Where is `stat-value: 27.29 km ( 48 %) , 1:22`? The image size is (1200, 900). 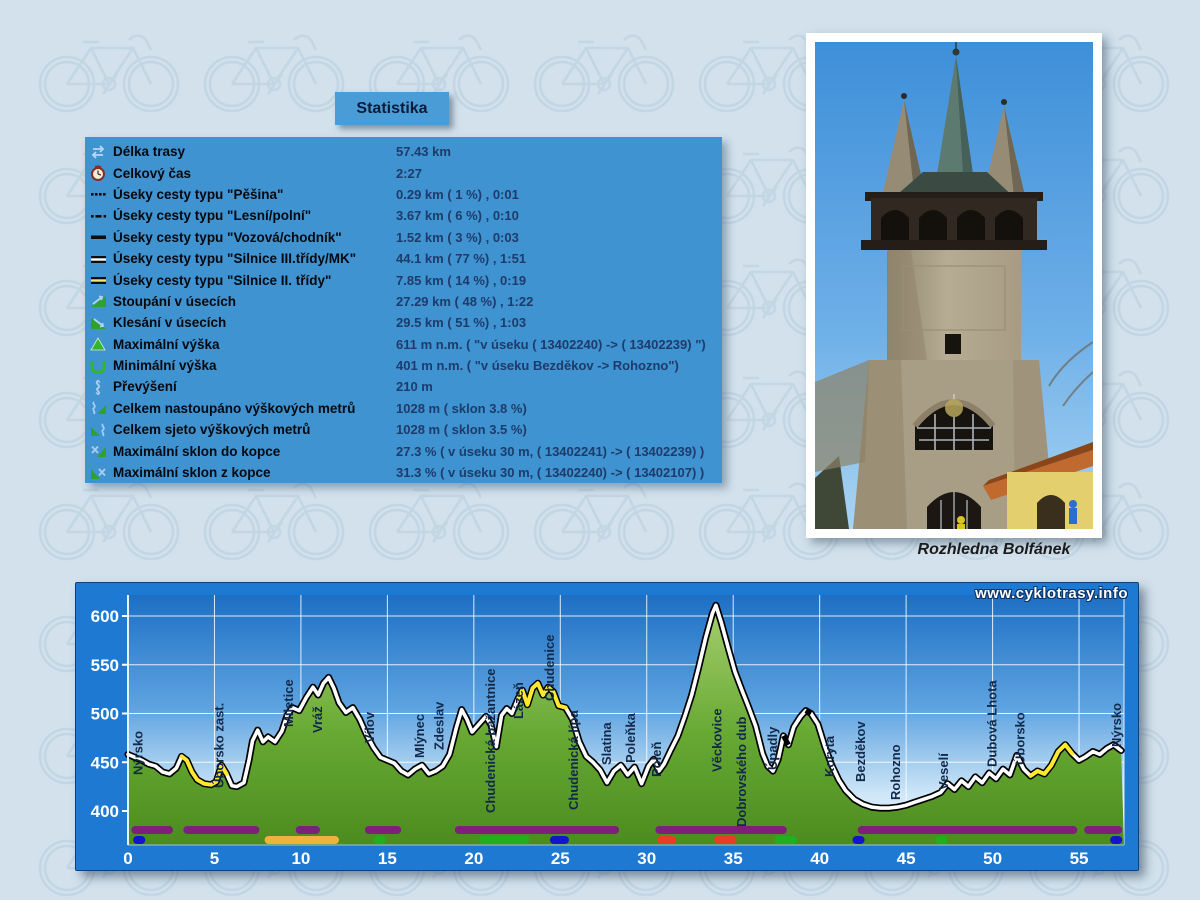
stat-value: 27.29 km ( 48 %) , 1:22 is located at coordinates (465, 301).